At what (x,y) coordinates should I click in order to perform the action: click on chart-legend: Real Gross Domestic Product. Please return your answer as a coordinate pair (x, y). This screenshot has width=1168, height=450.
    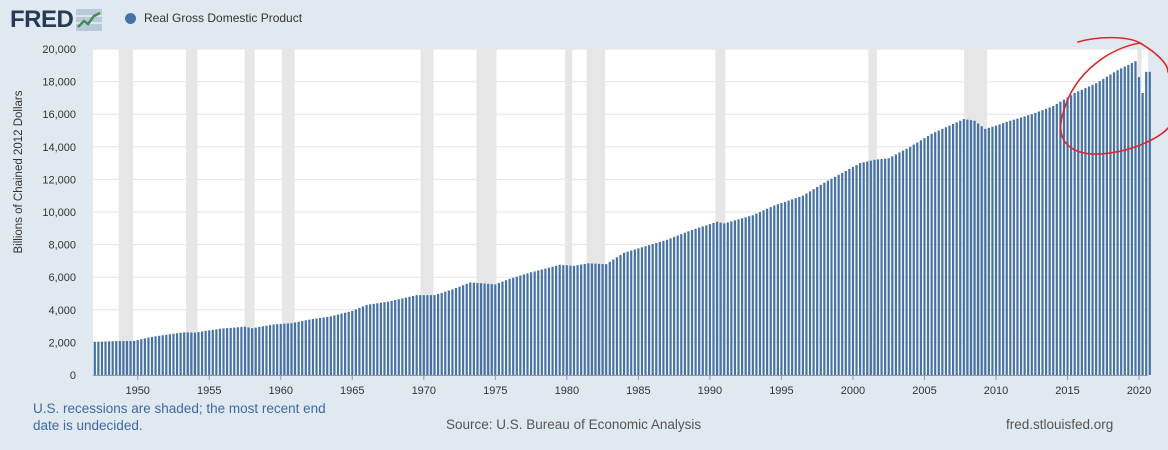
    Looking at the image, I should click on (213, 18).